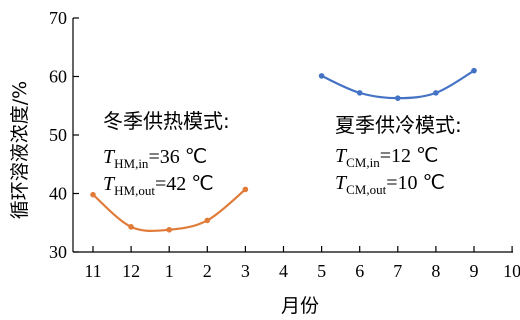 The width and height of the screenshot is (520, 320). I want to click on x-tick-label: 8, so click(435, 271).